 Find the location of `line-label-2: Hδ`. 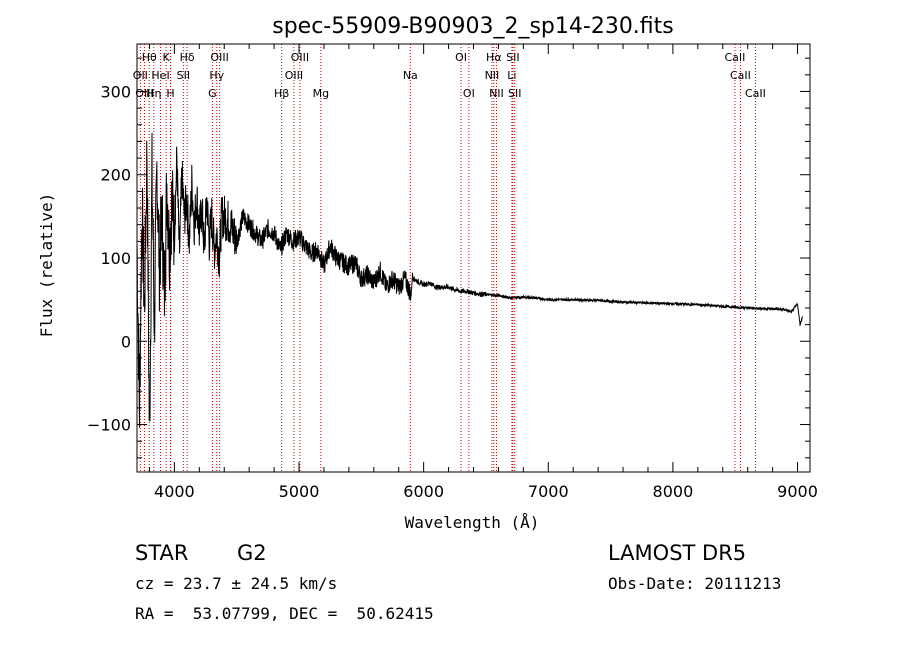

line-label-2: Hδ is located at coordinates (187, 57).